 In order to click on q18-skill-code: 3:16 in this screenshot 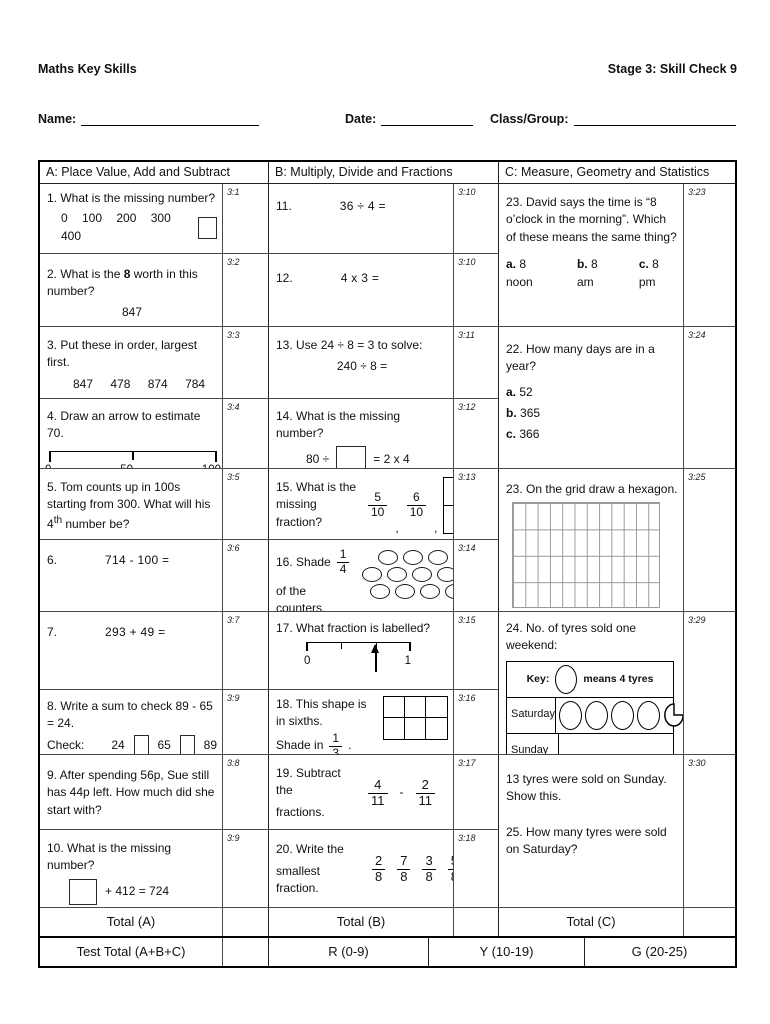, I will do `click(475, 722)`.